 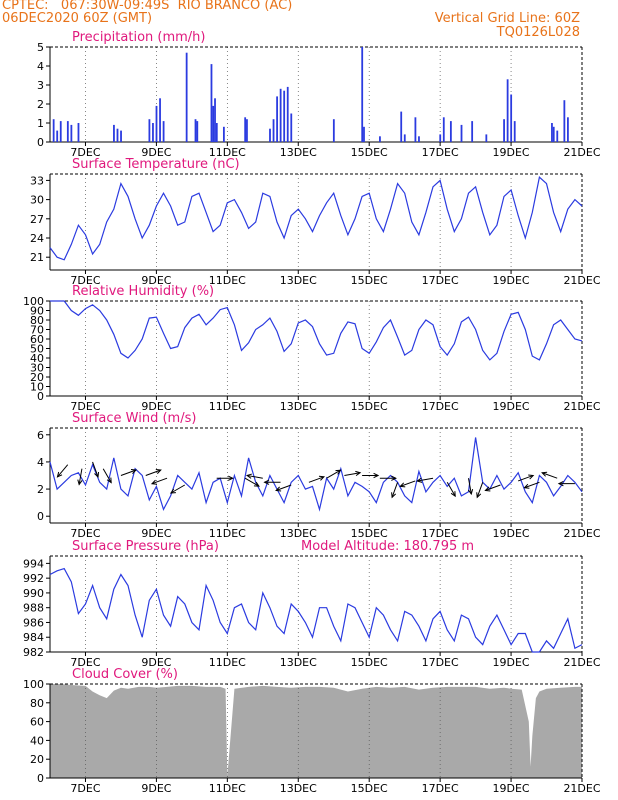 What do you see at coordinates (40, 85) in the screenshot?
I see `y-tick-label: 3` at bounding box center [40, 85].